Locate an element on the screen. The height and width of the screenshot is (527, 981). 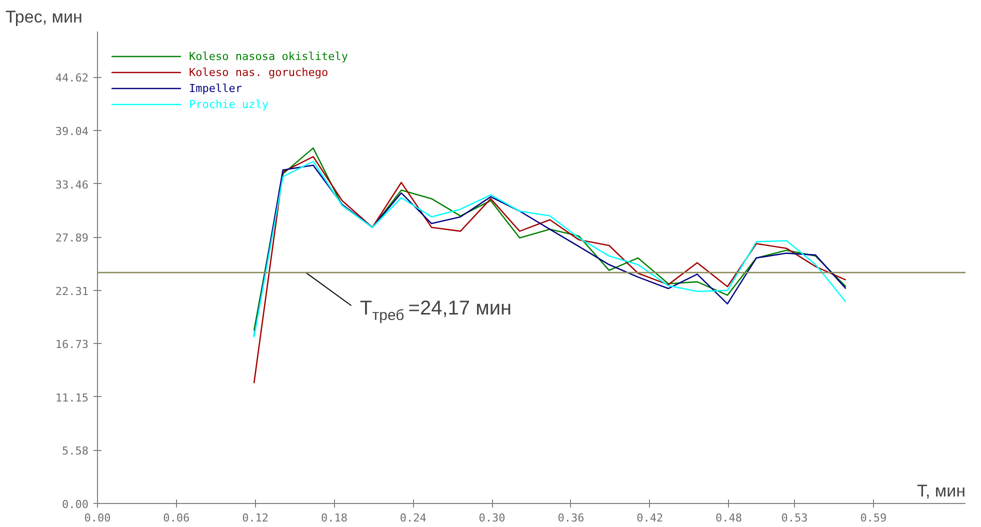
y-tick-label: 33.46 is located at coordinates (72, 185).